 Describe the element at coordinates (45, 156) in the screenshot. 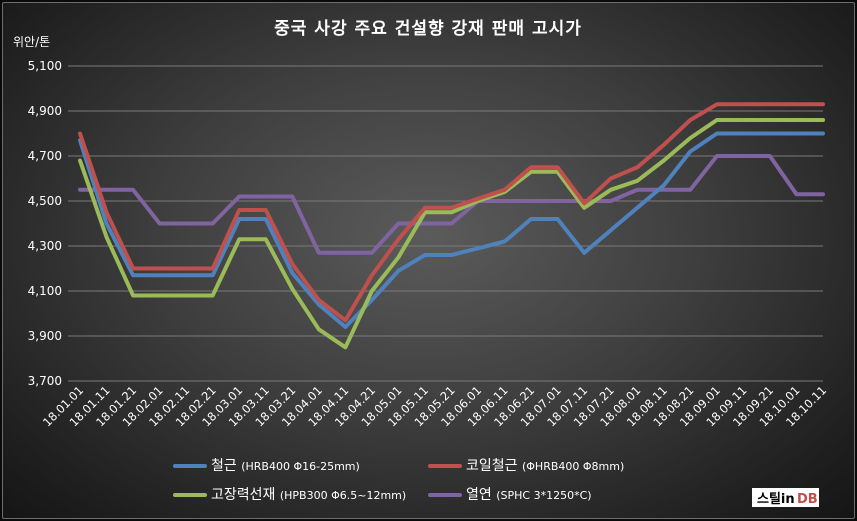

I see `y-tick-label: 4,700` at that location.